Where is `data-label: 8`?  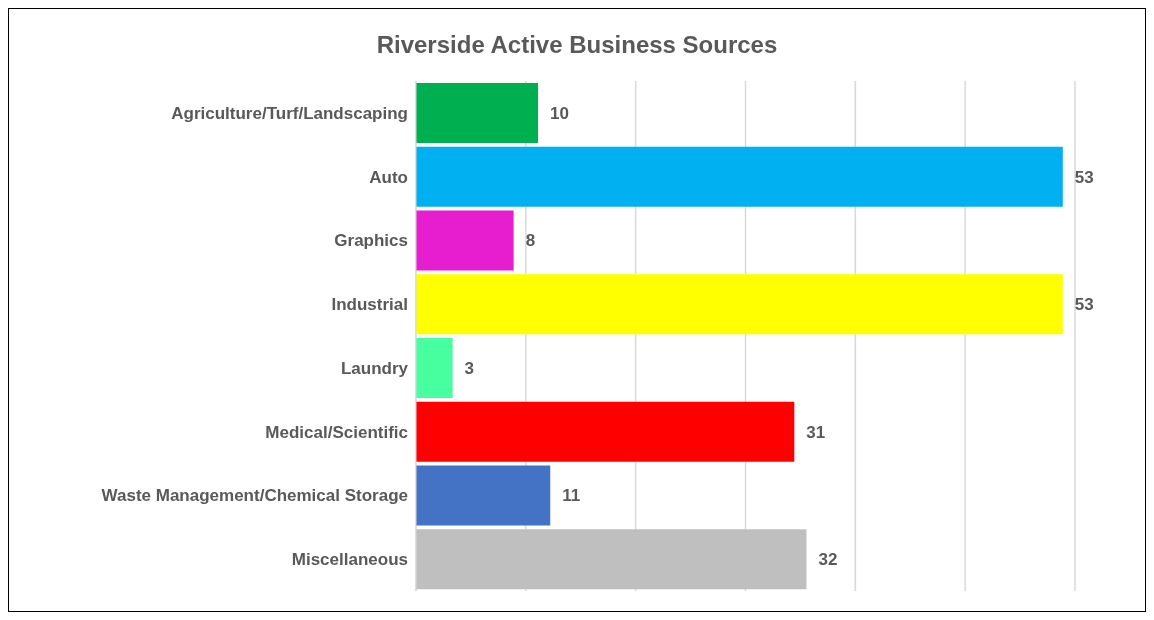
data-label: 8 is located at coordinates (530, 241).